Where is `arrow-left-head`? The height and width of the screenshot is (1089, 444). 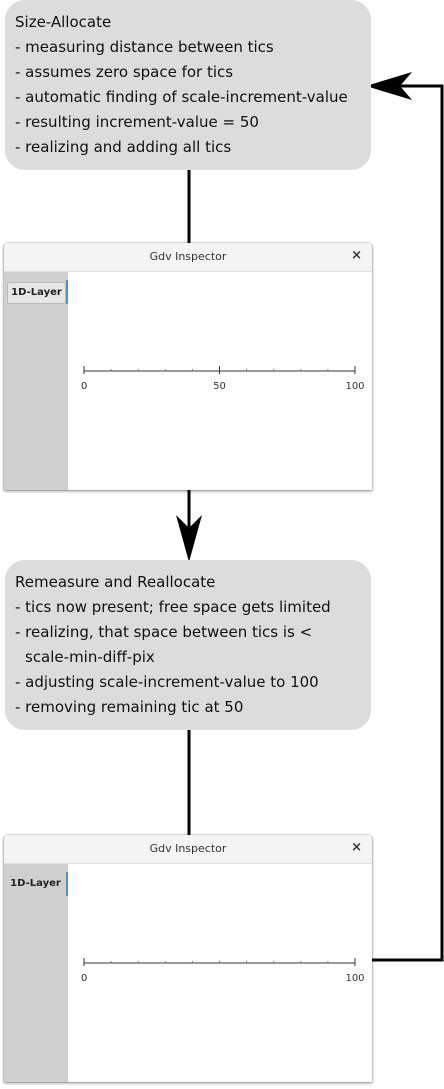 arrow-left-head is located at coordinates (389, 86).